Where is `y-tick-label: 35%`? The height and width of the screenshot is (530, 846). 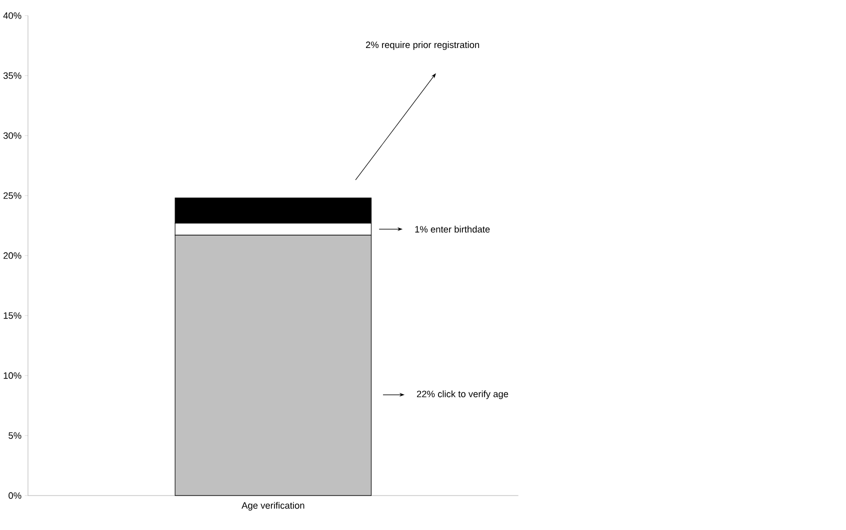 y-tick-label: 35% is located at coordinates (12, 75).